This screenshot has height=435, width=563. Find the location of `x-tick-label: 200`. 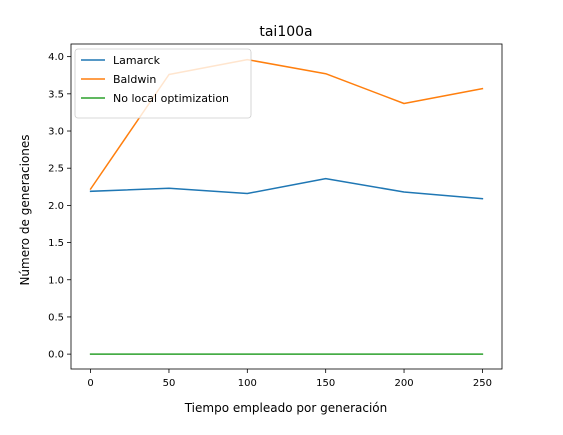

x-tick-label: 200 is located at coordinates (403, 383).